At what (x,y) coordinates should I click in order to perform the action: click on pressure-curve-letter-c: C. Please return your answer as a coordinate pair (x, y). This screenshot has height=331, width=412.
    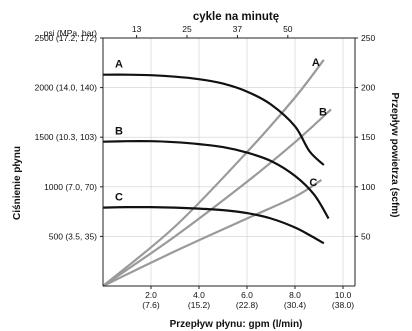
    Looking at the image, I should click on (119, 198).